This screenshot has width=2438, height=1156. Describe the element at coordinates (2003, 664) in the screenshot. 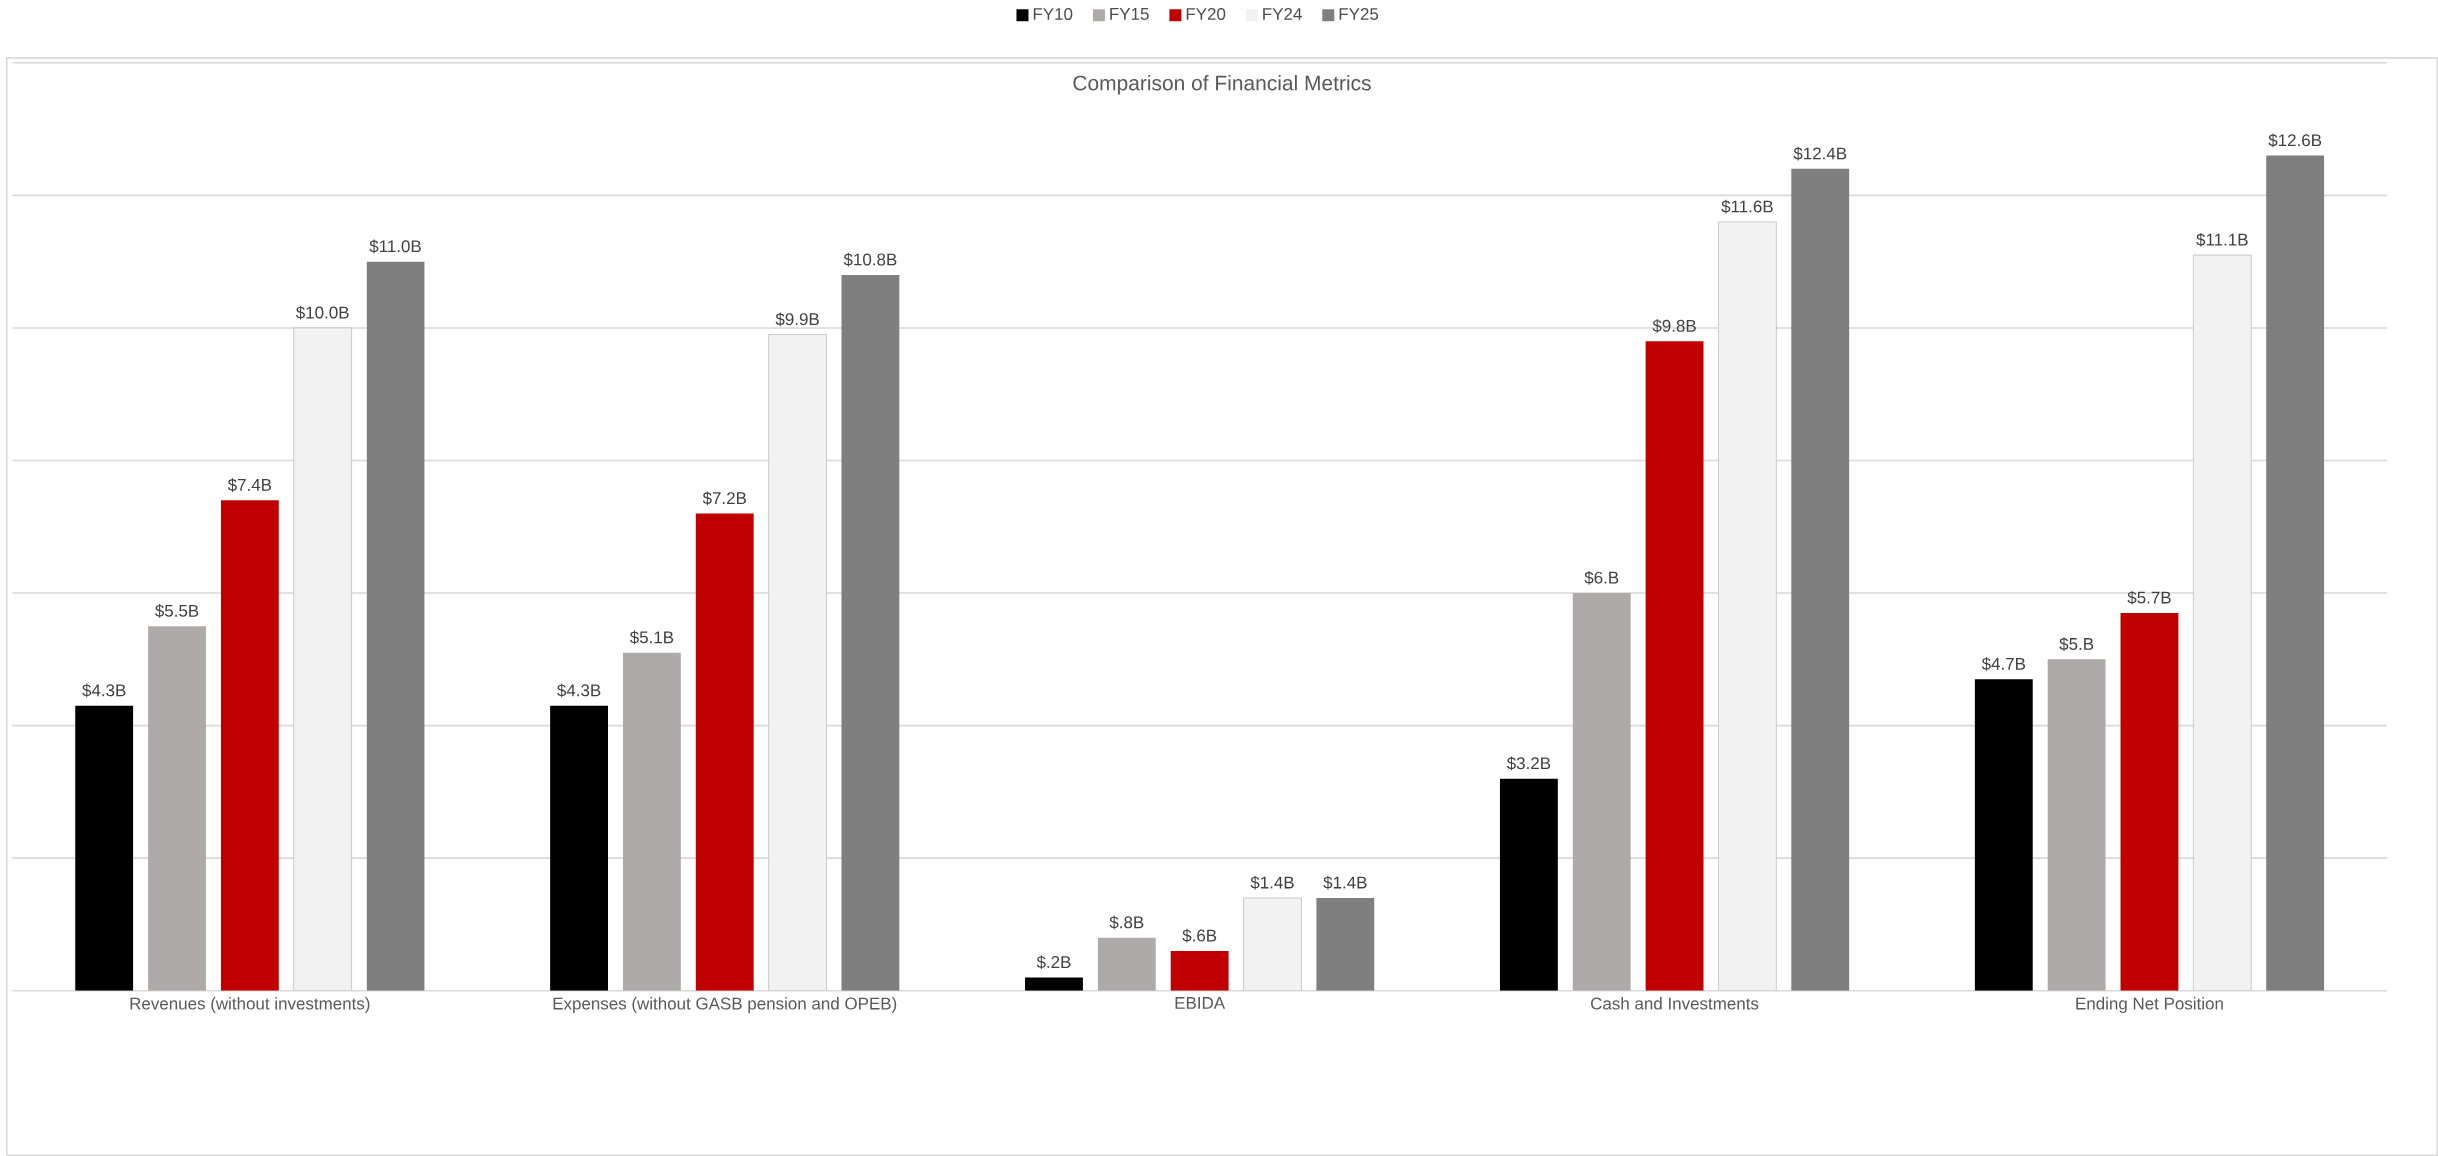

I see `data-label: $4.7B` at that location.